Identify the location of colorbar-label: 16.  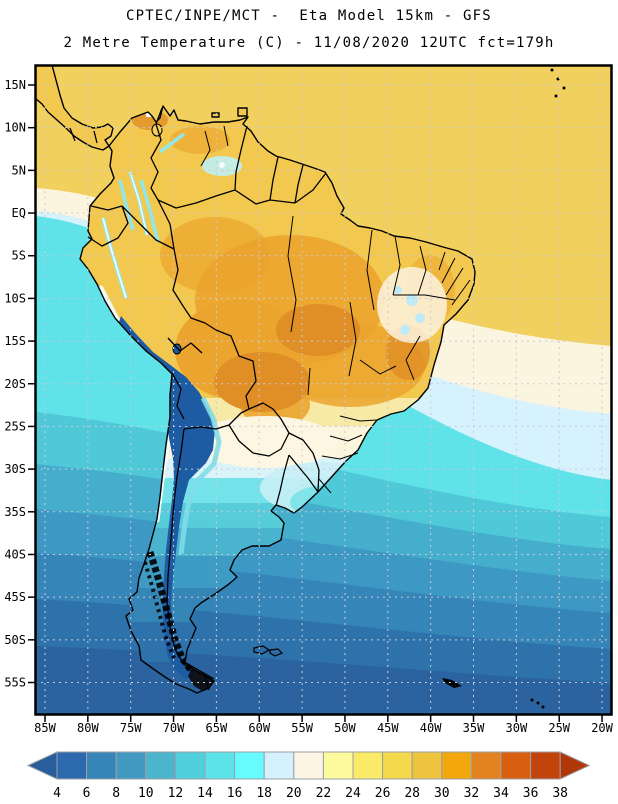
(235, 793).